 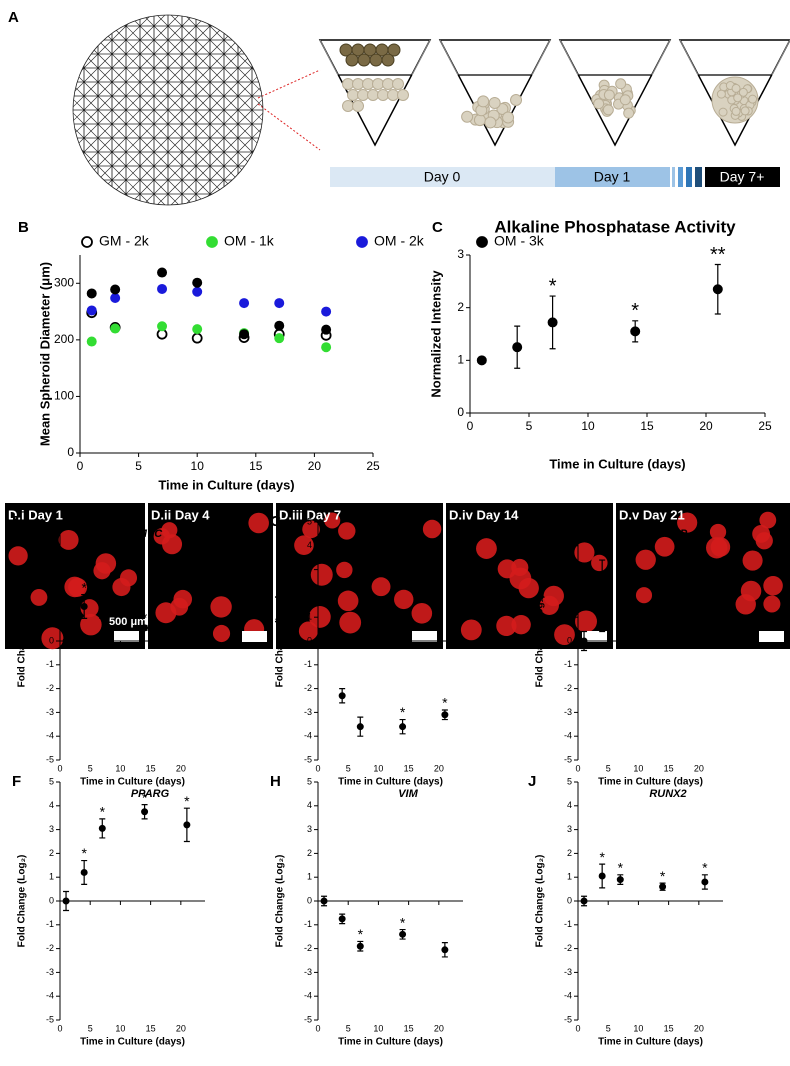 I want to click on chart-title: MYC, so click(x=151, y=534).